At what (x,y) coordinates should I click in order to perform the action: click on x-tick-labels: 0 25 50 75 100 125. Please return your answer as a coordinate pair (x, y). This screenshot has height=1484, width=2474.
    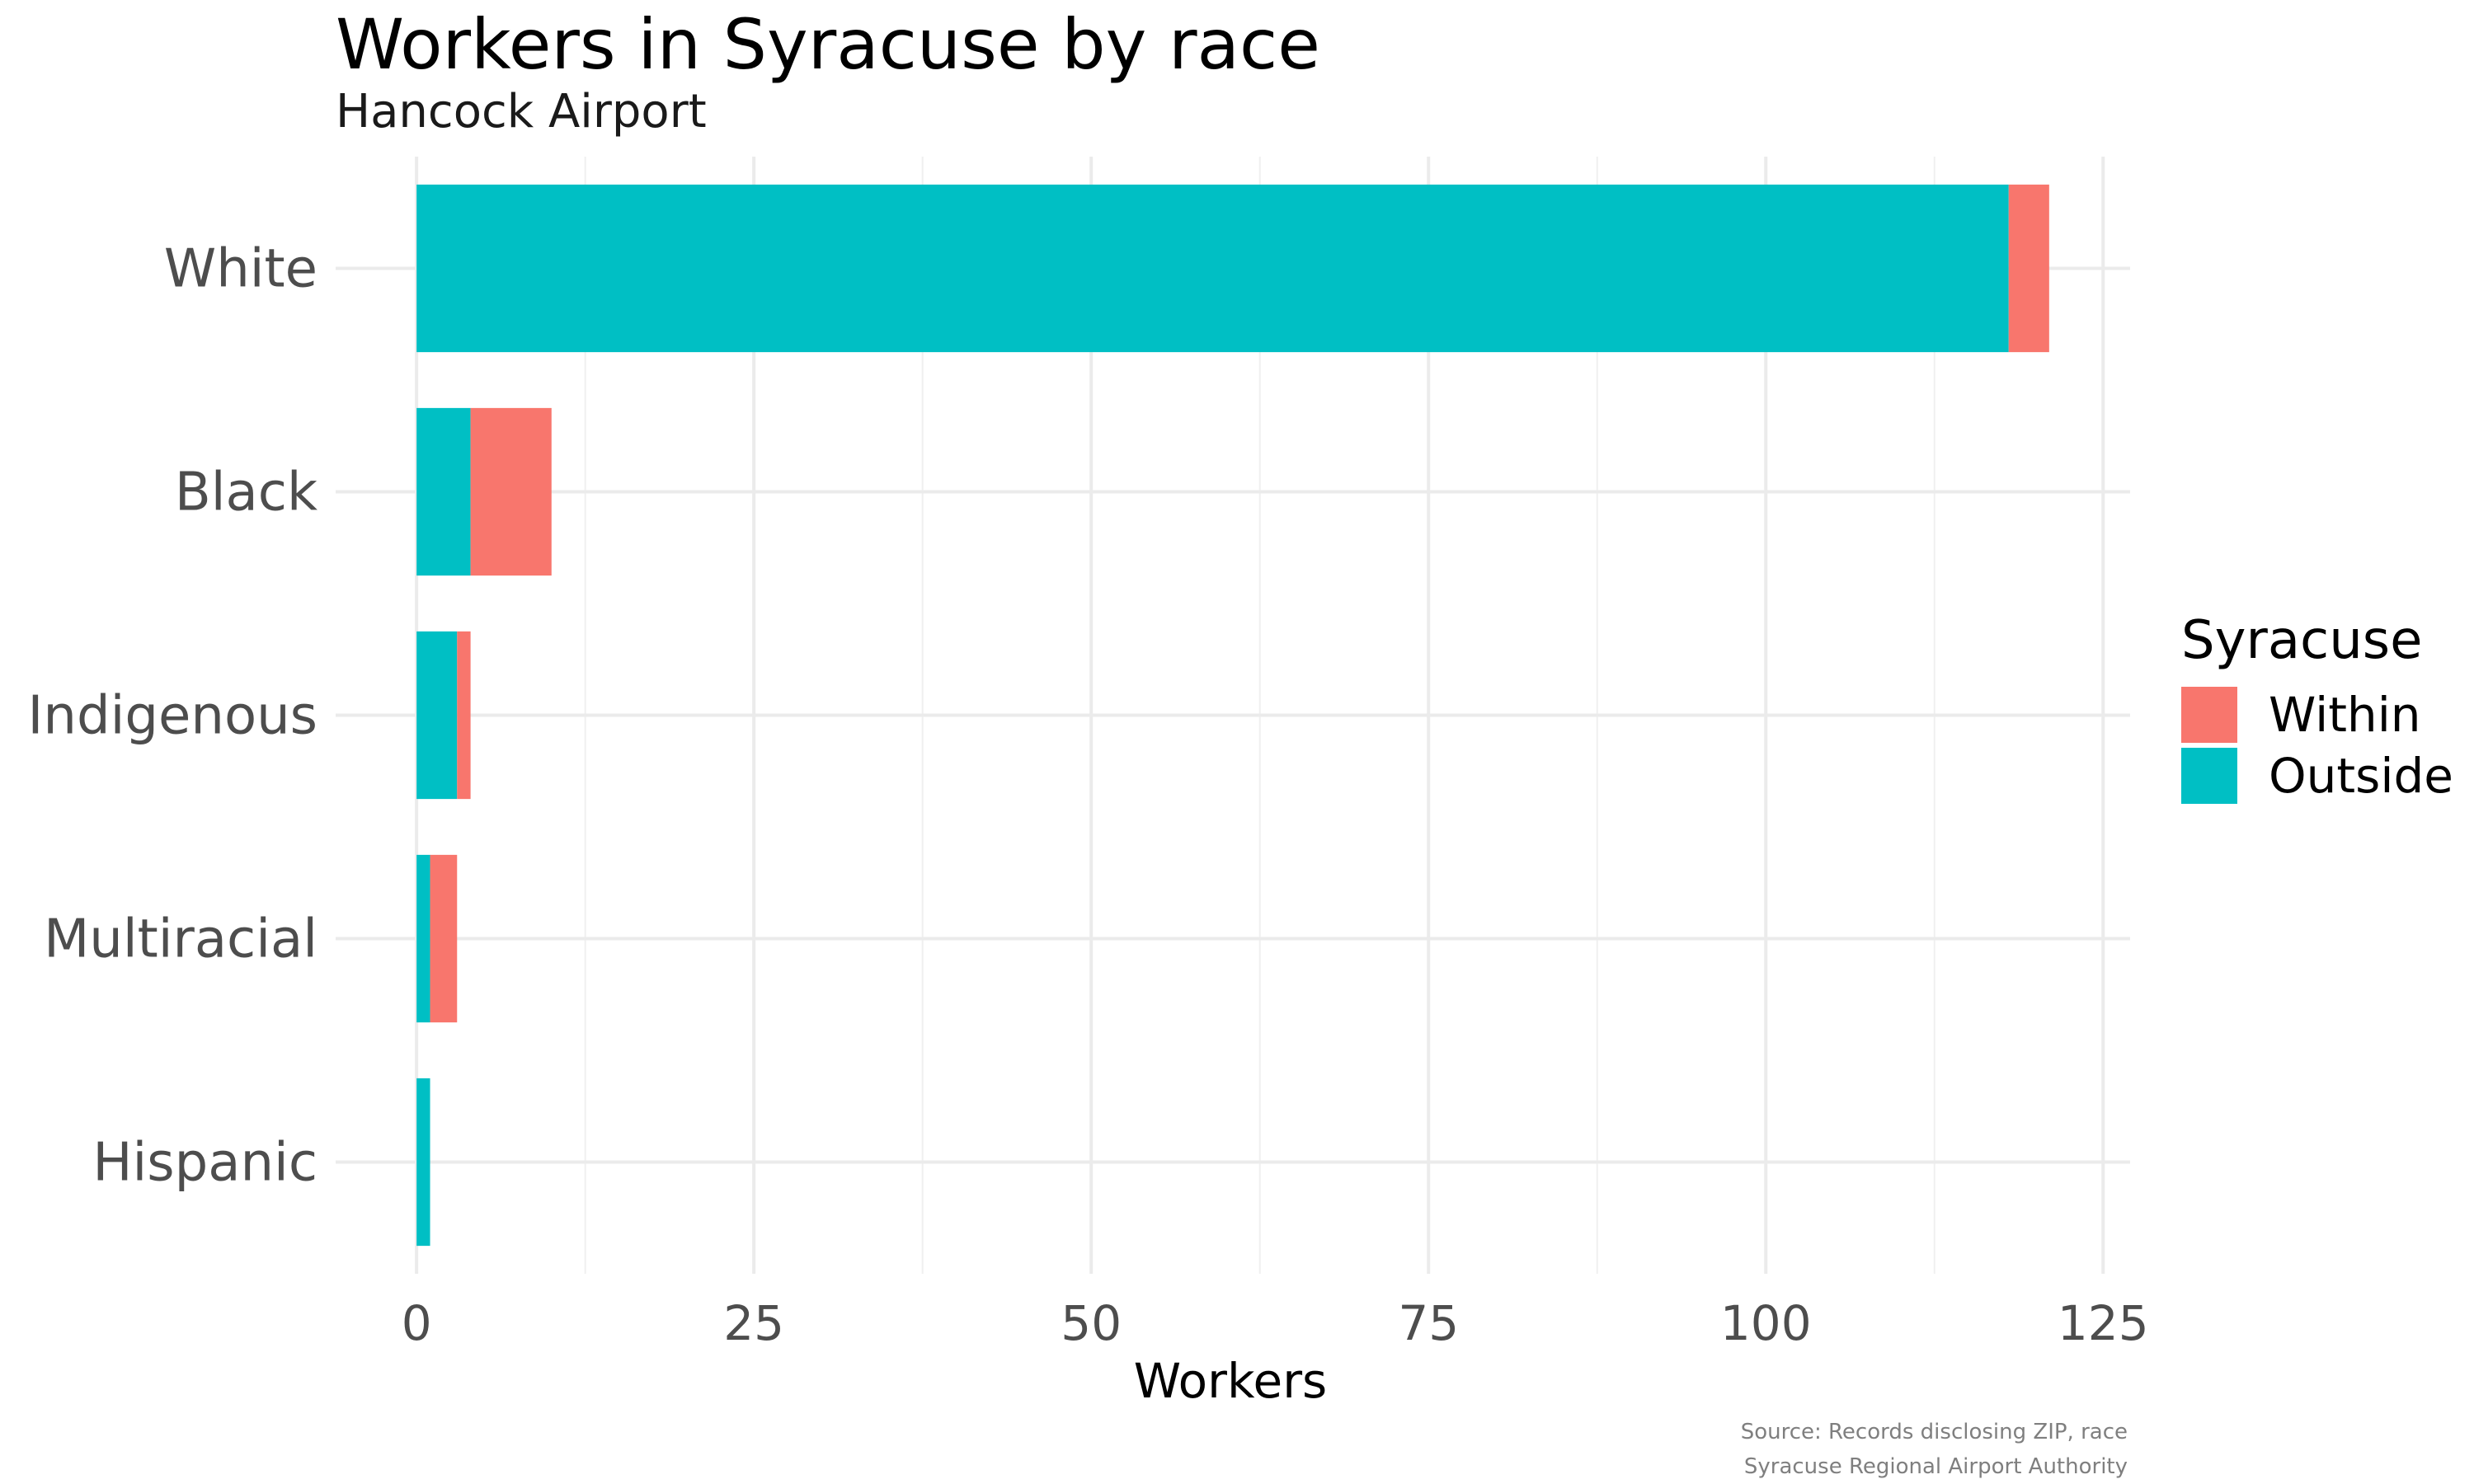
    Looking at the image, I should click on (1275, 1323).